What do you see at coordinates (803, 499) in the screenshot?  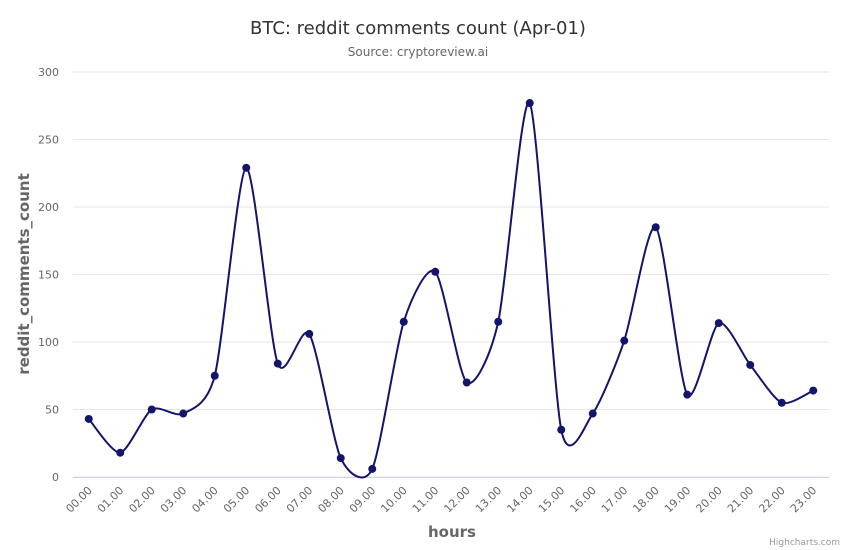 I see `x-tick-label: 23.00` at bounding box center [803, 499].